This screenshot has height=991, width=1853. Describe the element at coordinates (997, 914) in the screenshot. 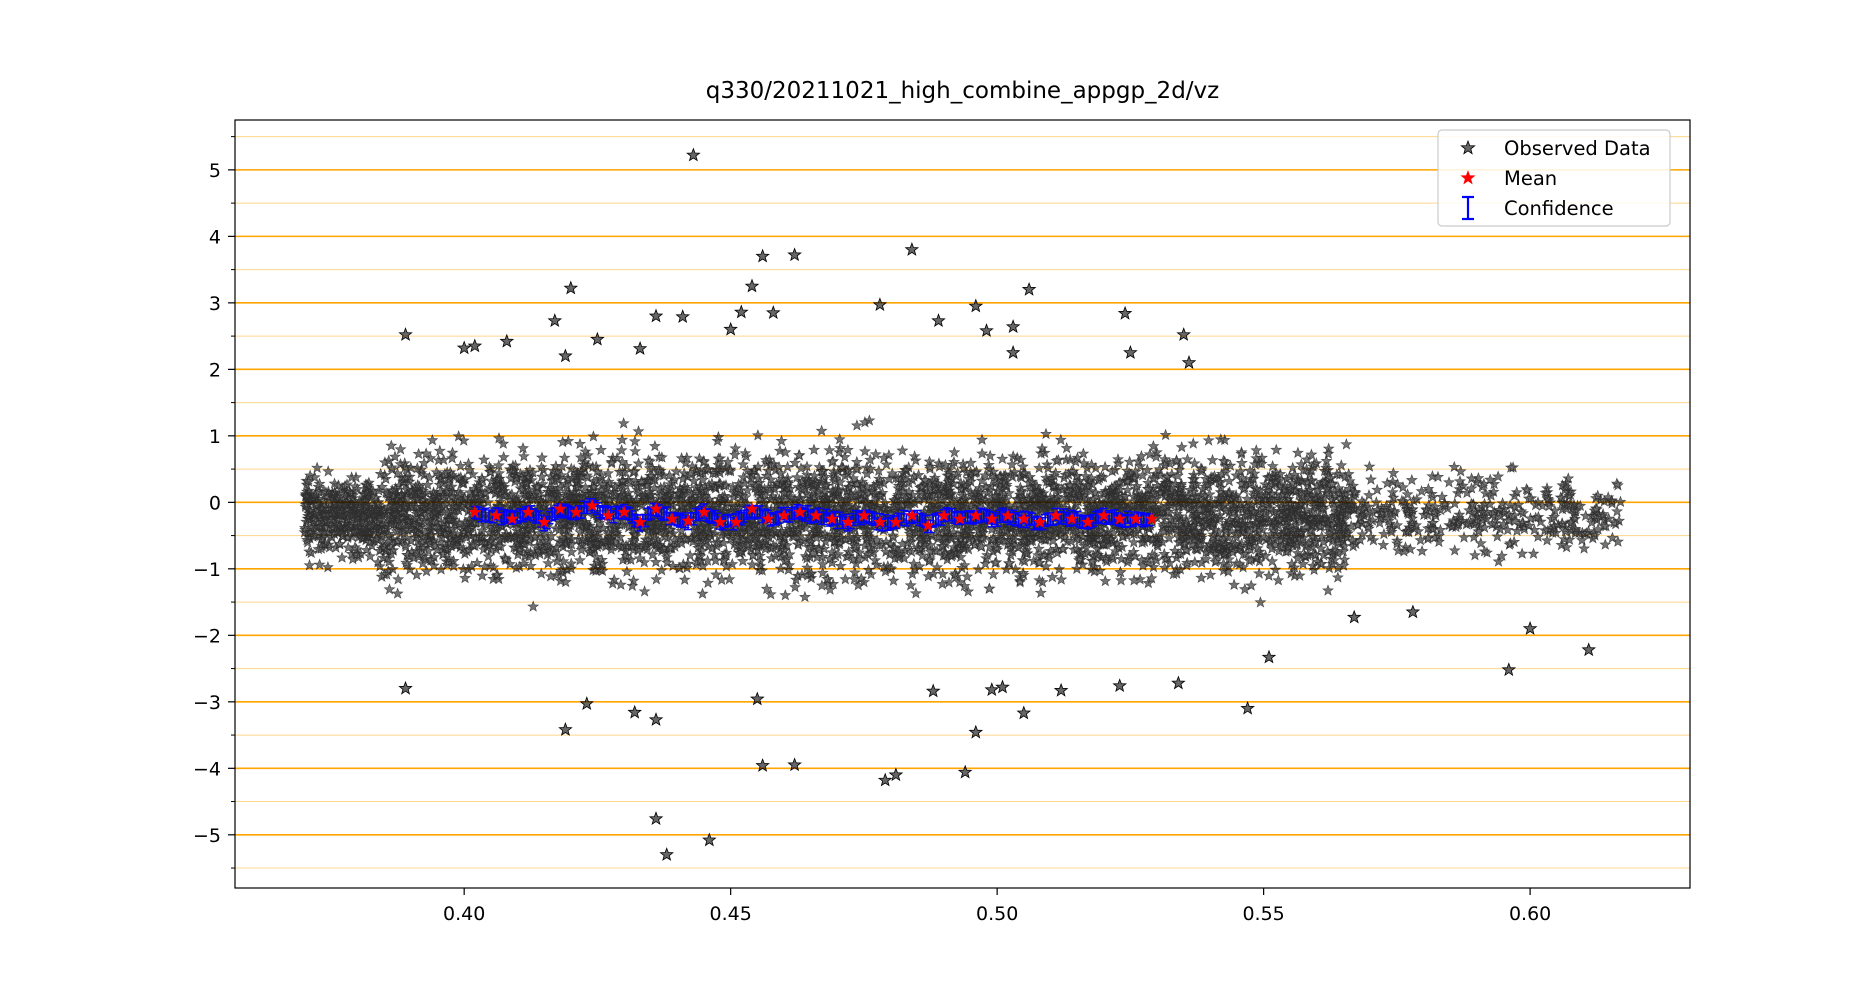

I see `x-tick-label: 0.50` at that location.